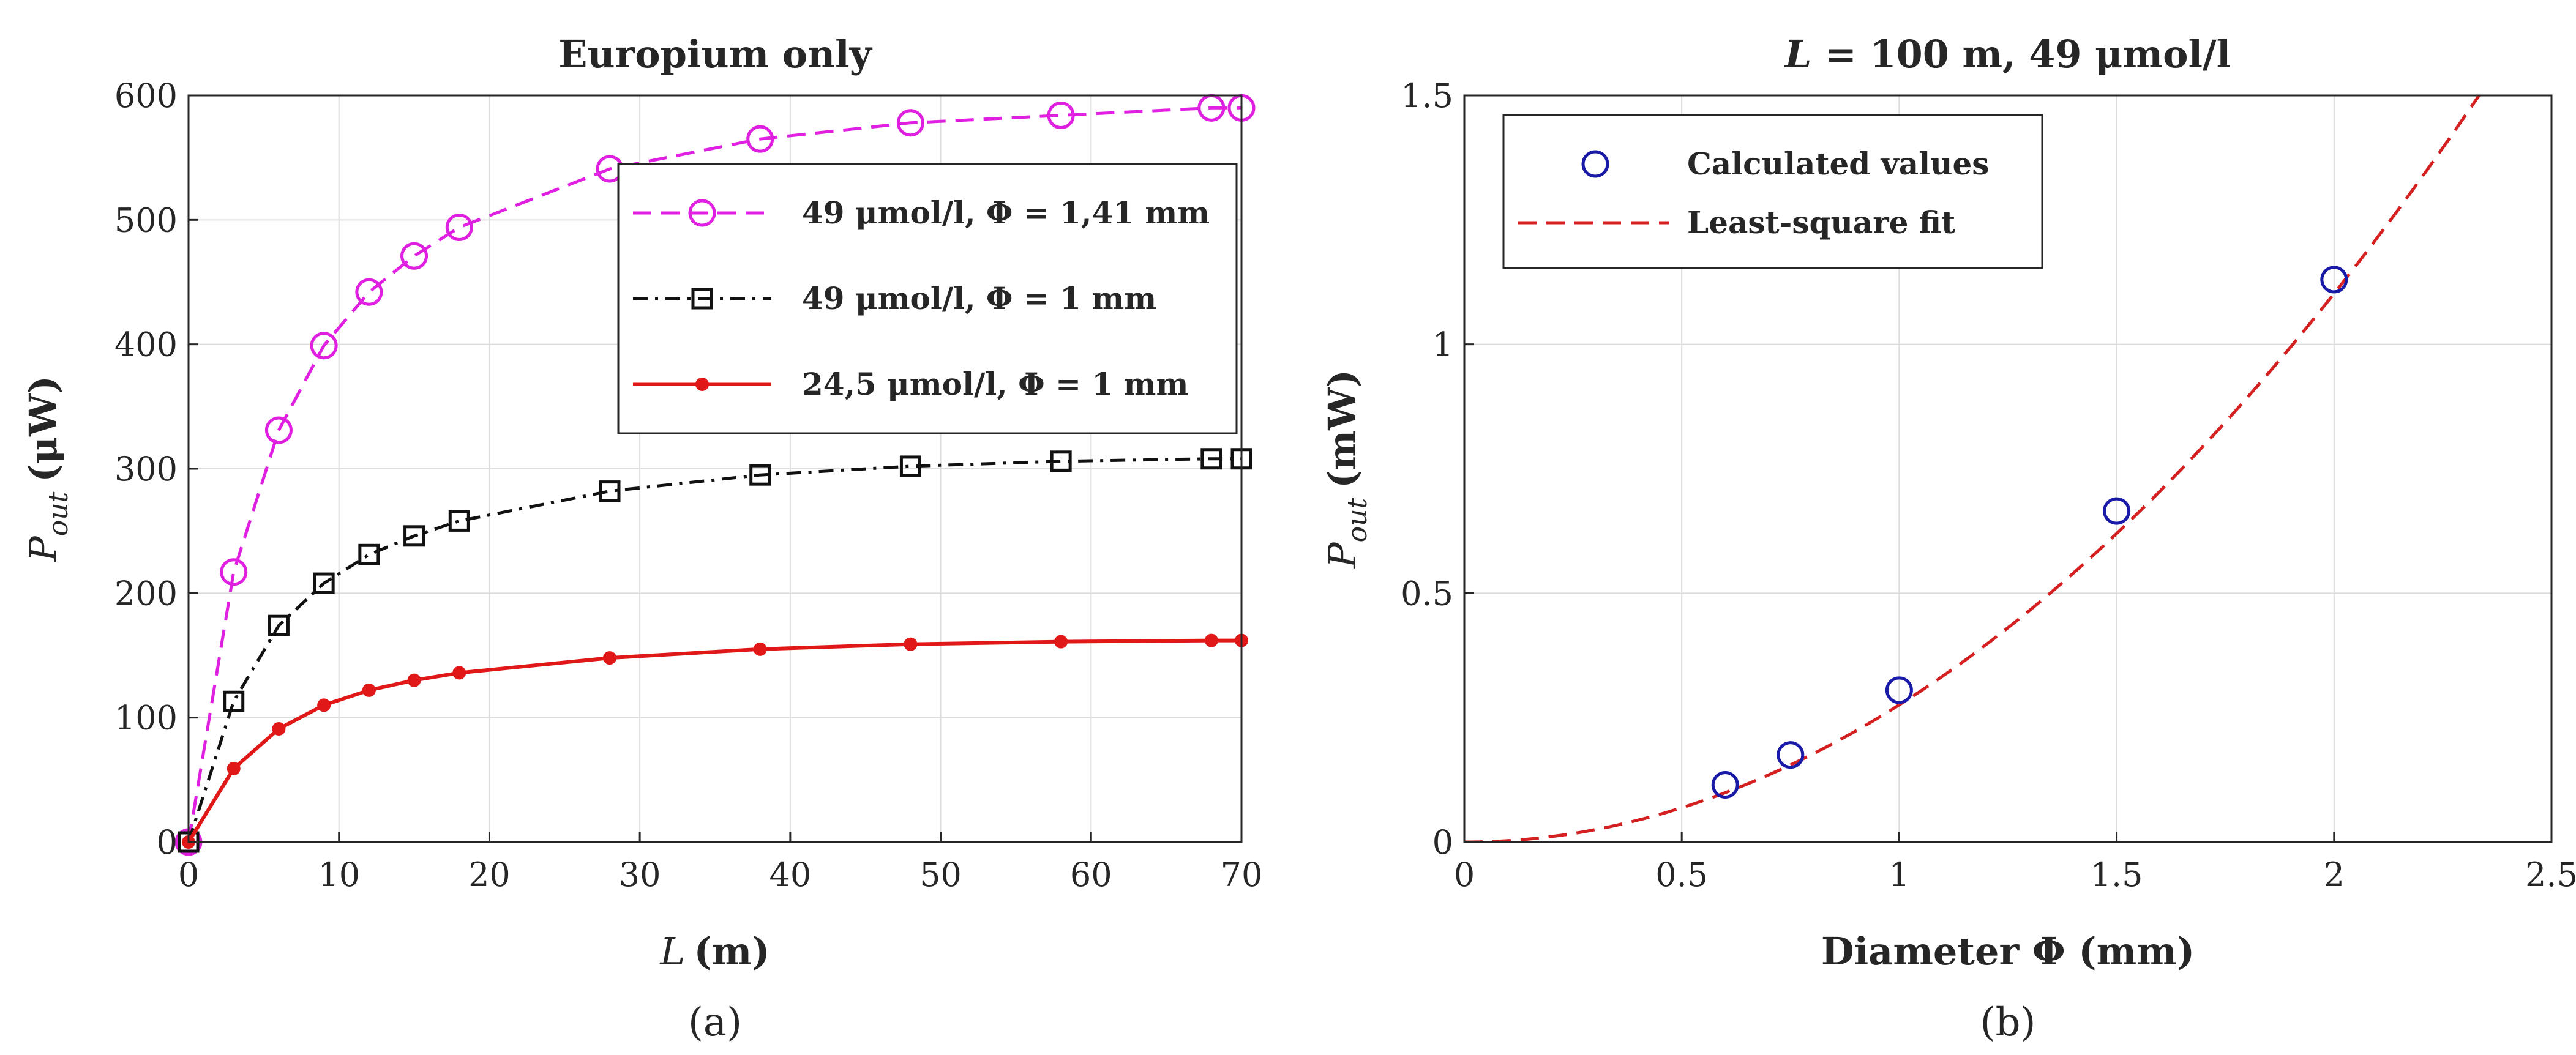 This screenshot has height=1055, width=2576. I want to click on panel-b-y-axis-var: P, so click(1342, 555).